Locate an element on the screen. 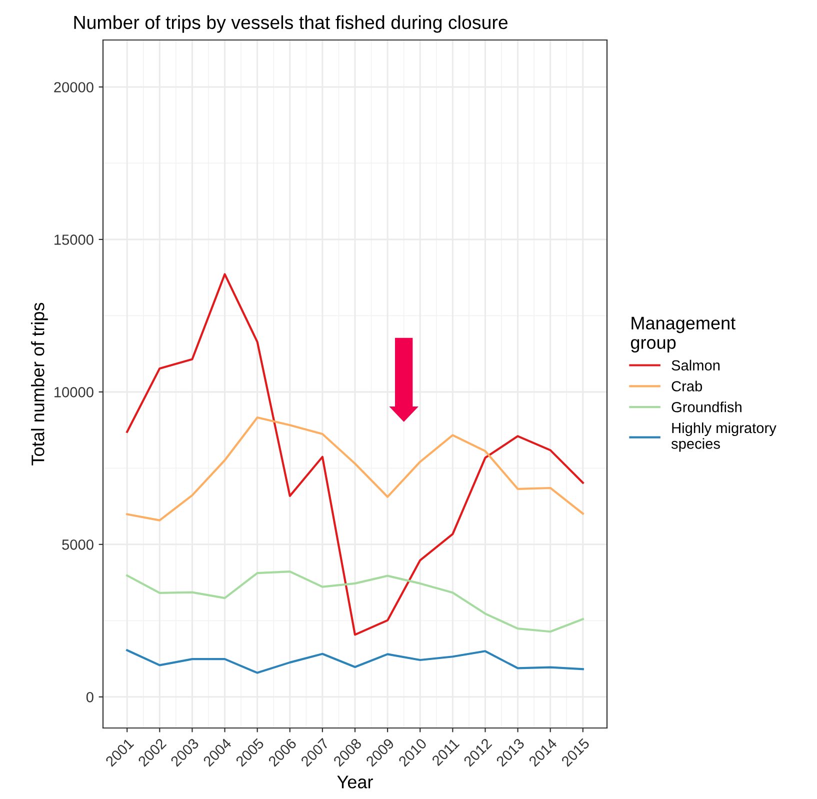 Image resolution: width=817 pixels, height=799 pixels. legend-label: Crab is located at coordinates (687, 386).